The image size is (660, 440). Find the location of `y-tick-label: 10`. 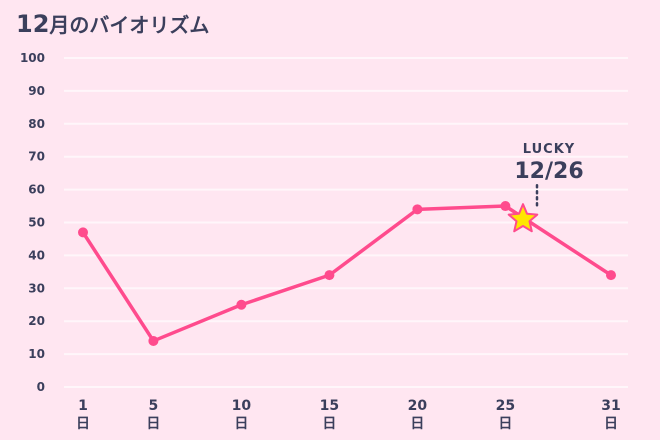

y-tick-label: 10 is located at coordinates (36, 354).